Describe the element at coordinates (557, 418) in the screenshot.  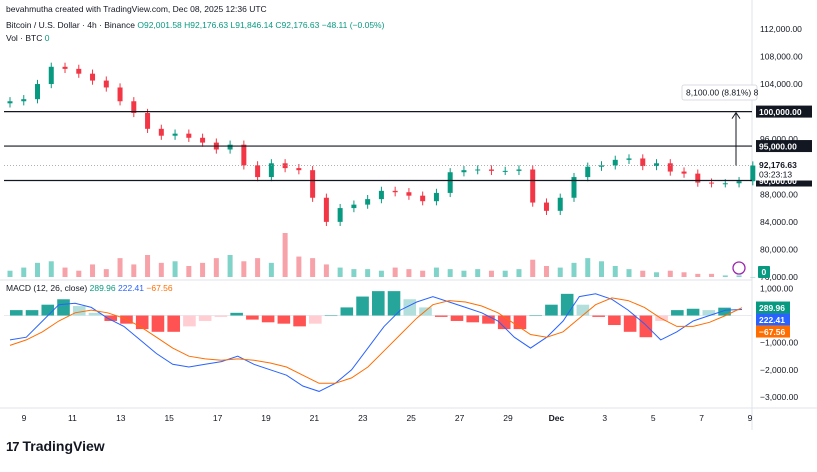
I see `time-tick-label: Dec` at that location.